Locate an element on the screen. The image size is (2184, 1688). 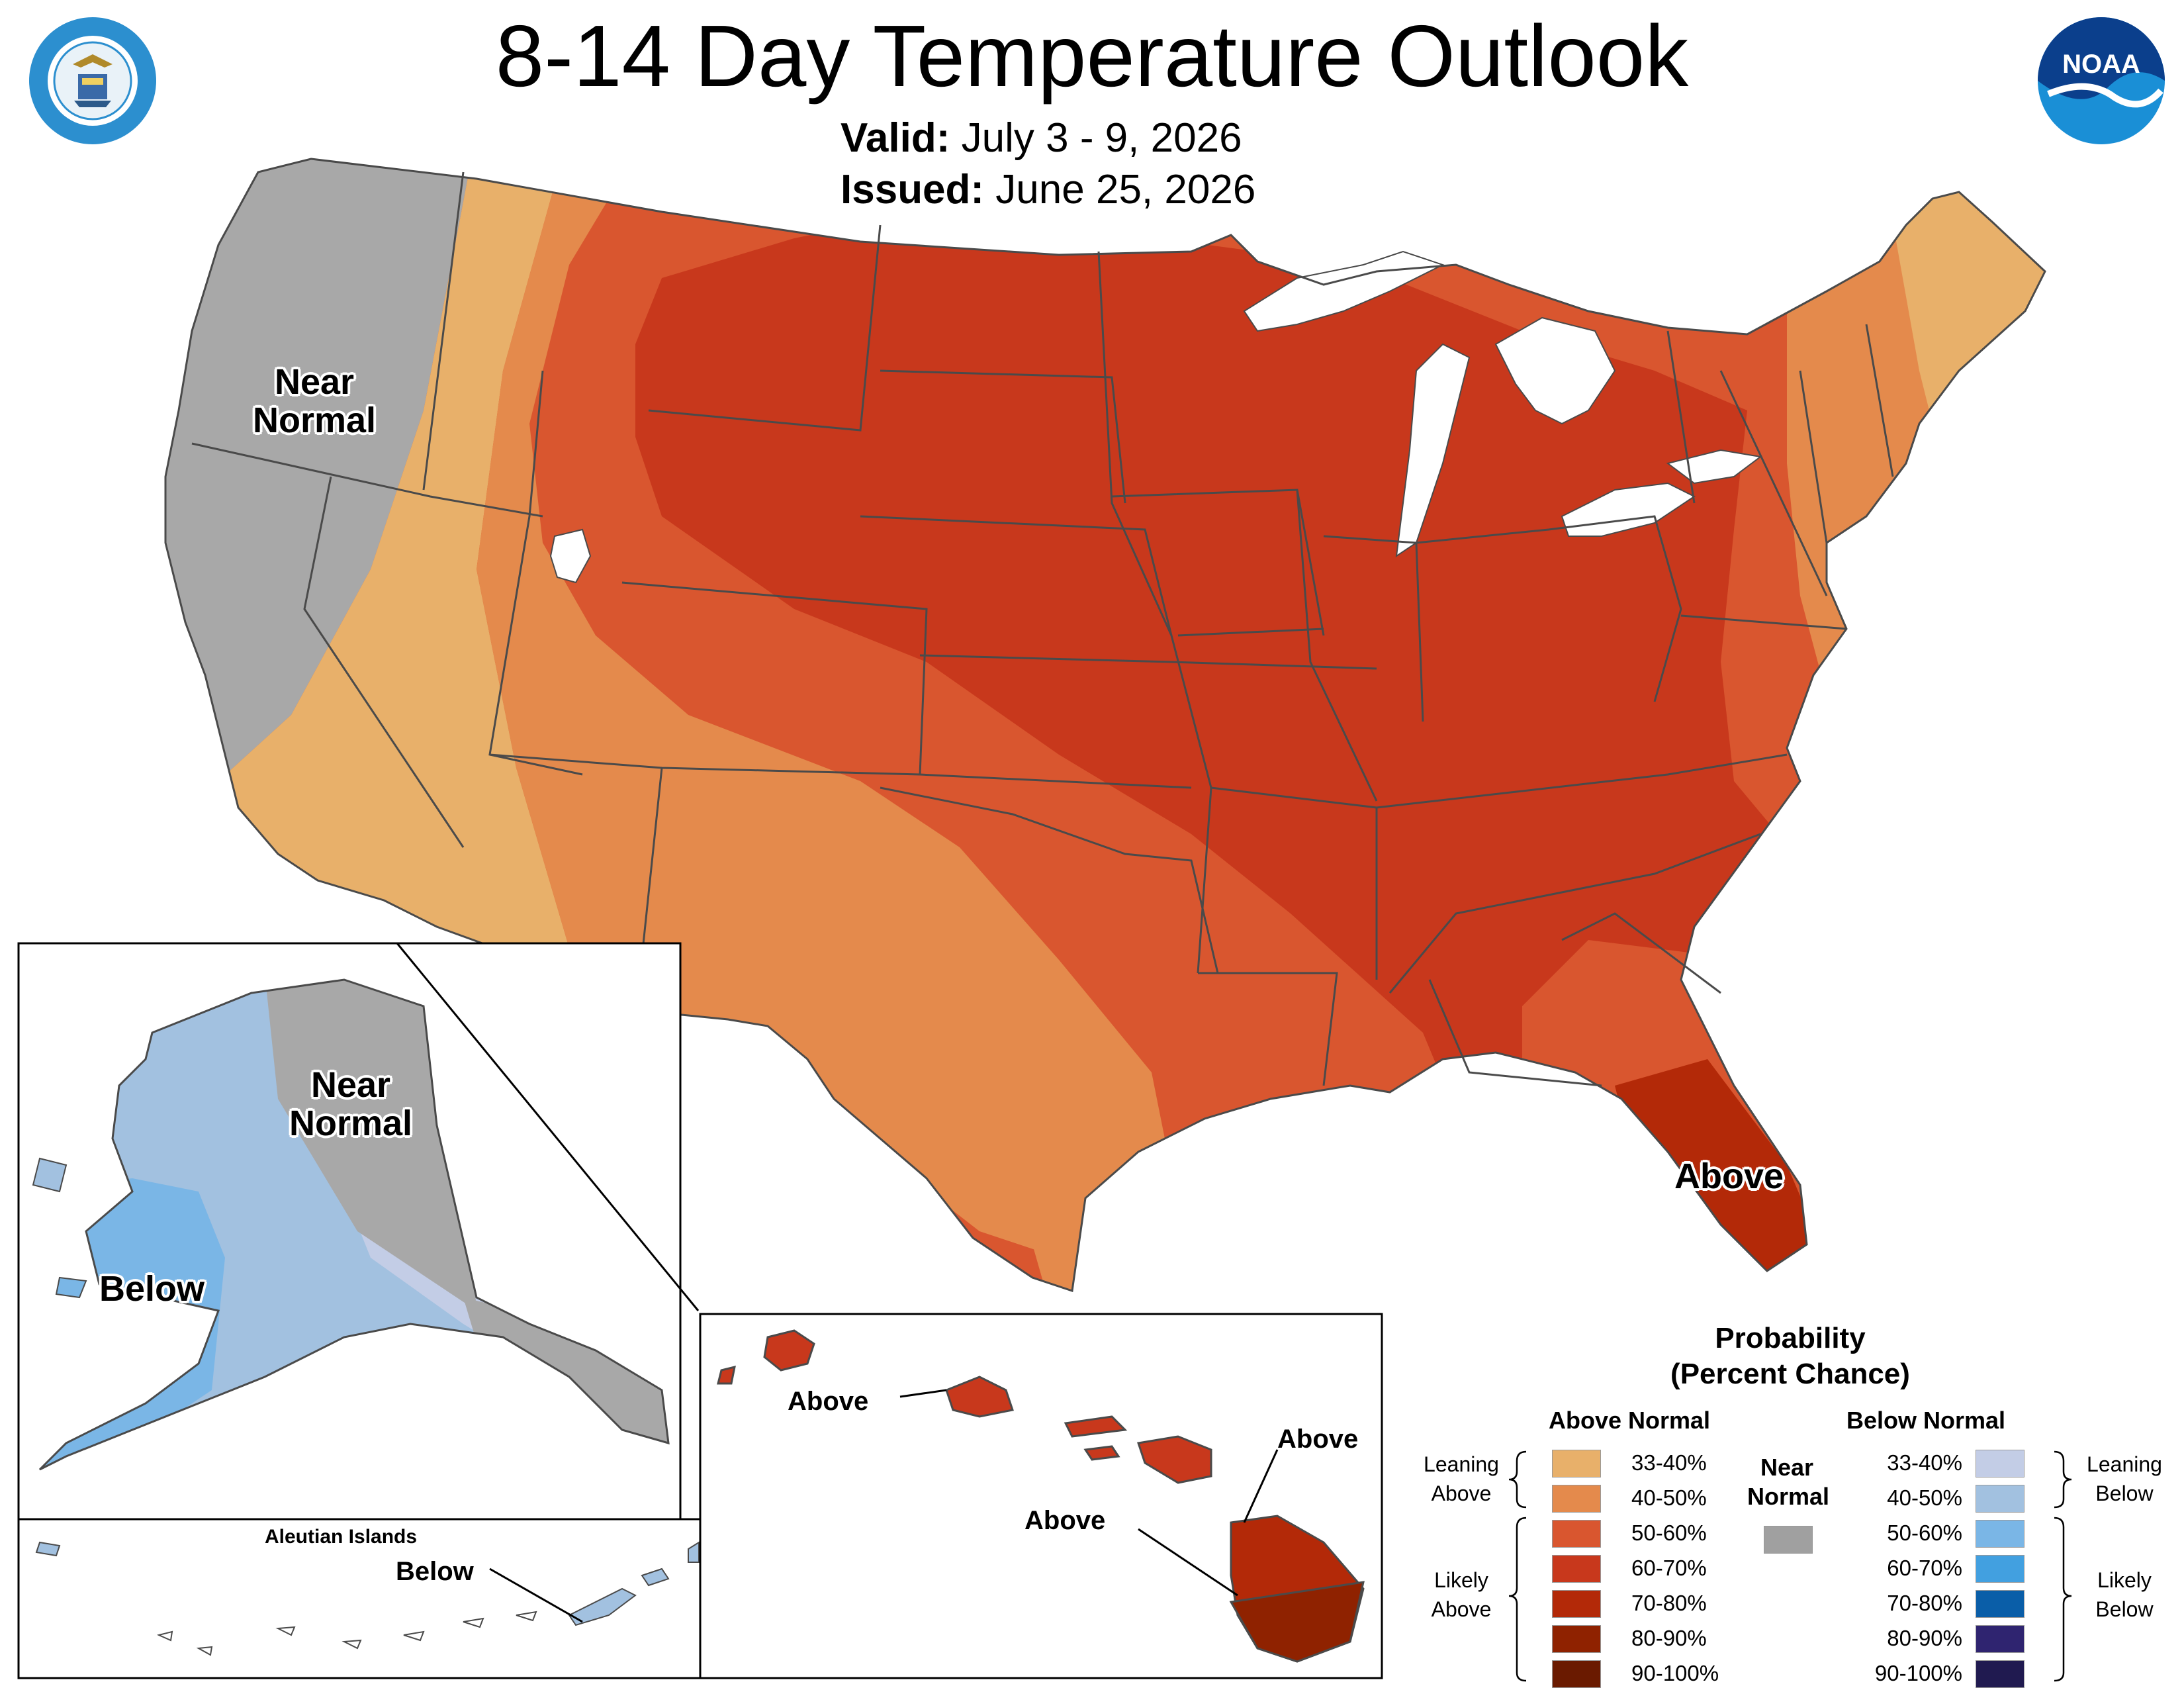
leaning-below-label: Leaning Below is located at coordinates (2124, 1479).